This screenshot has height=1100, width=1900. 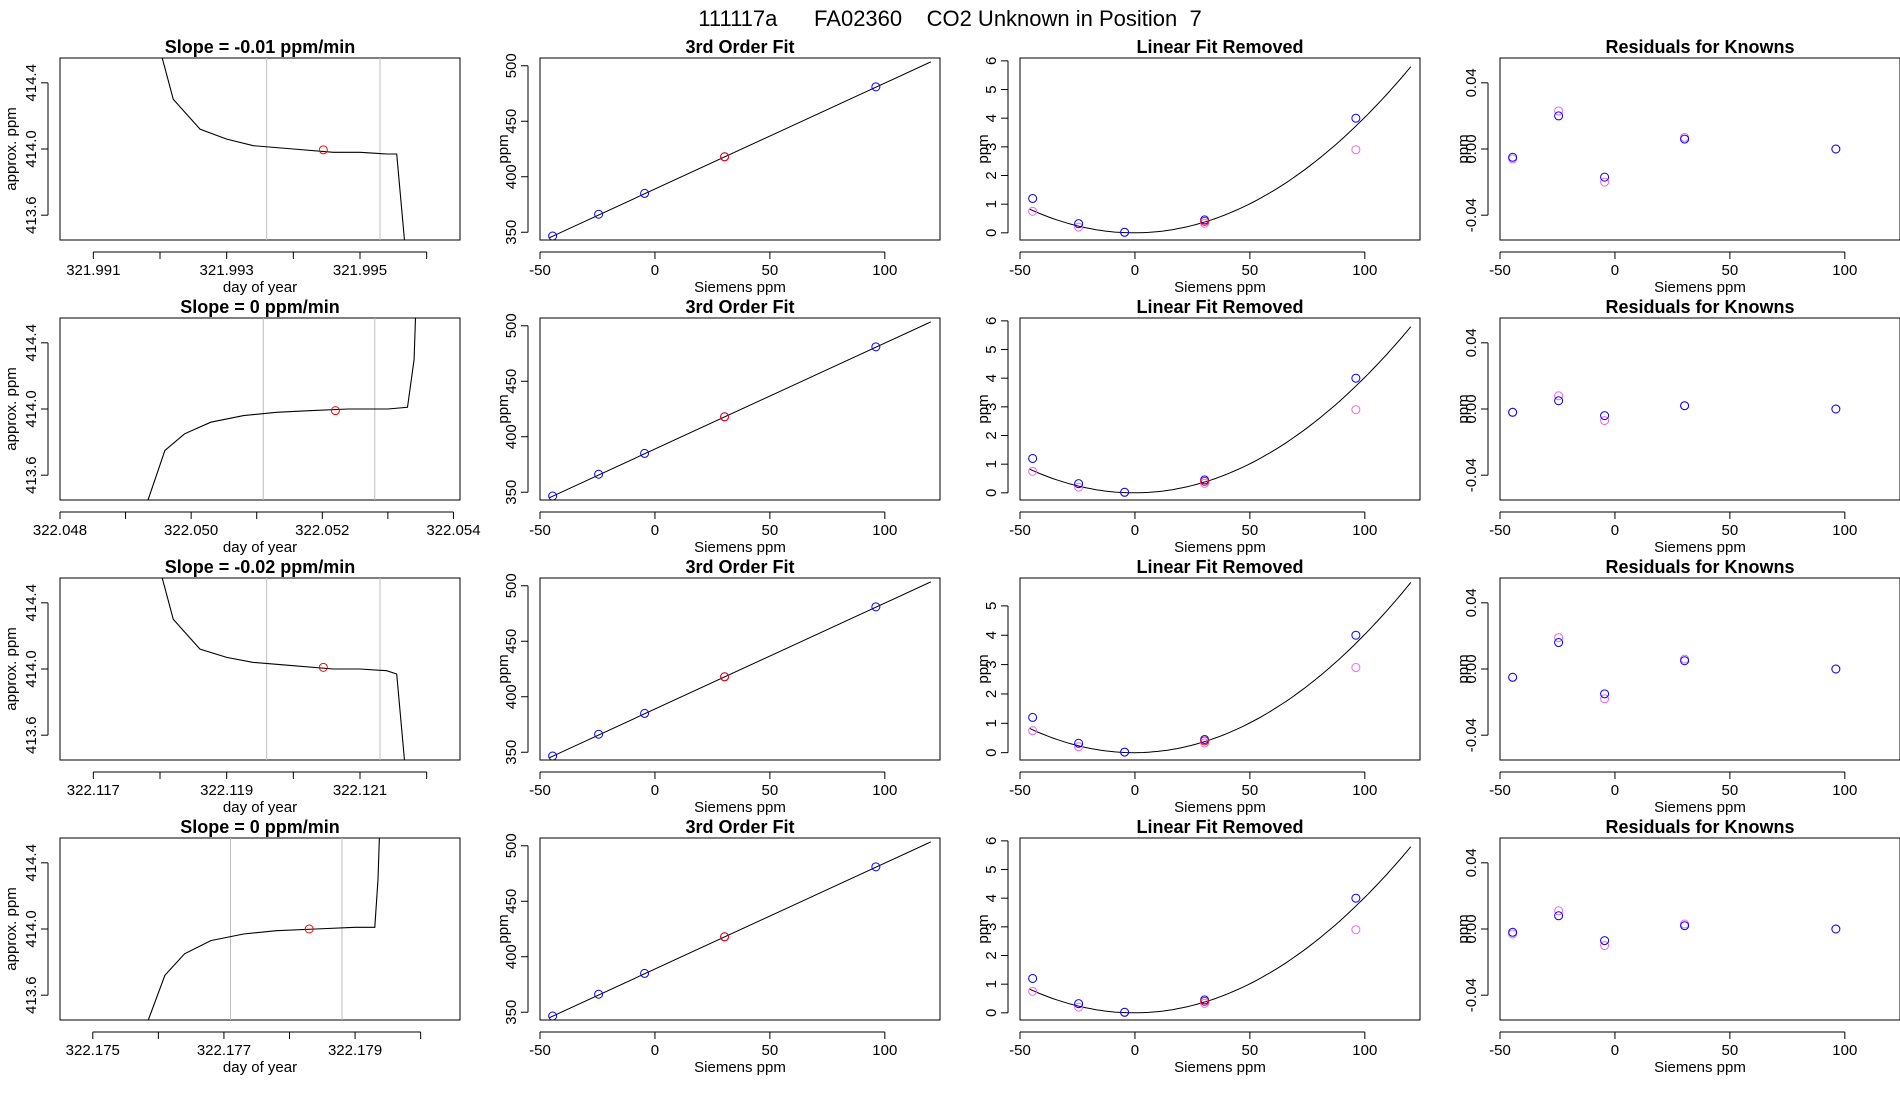 What do you see at coordinates (1219, 567) in the screenshot?
I see `chart-title: Linear Fit Removed` at bounding box center [1219, 567].